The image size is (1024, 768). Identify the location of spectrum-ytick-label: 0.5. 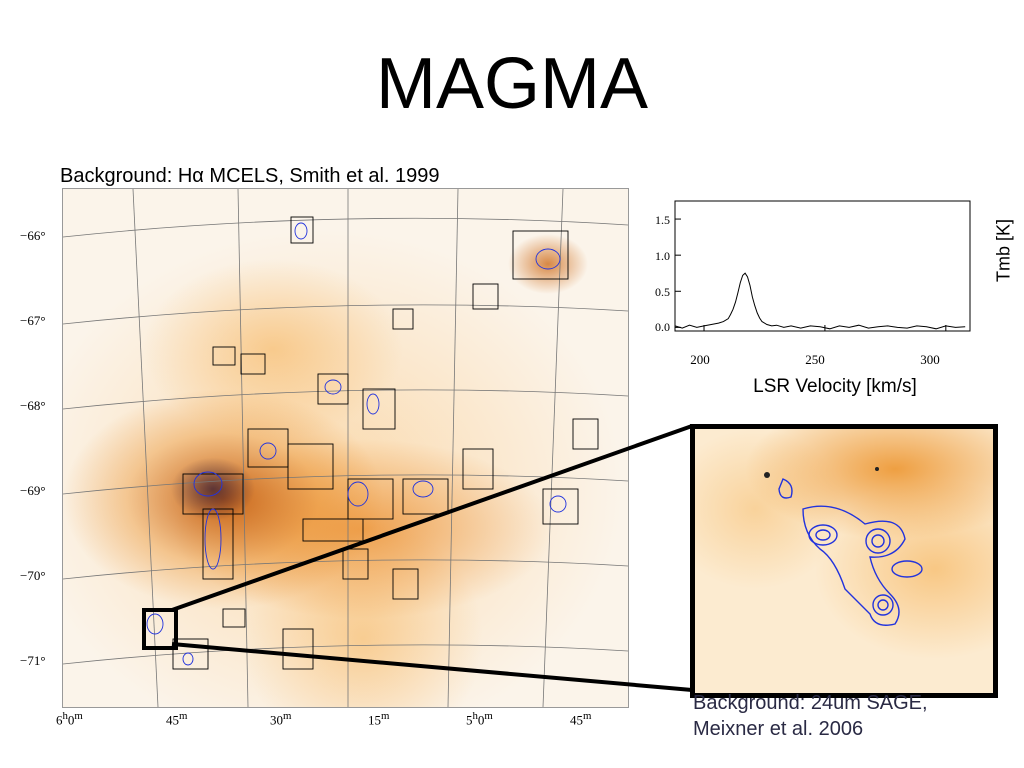
(662, 292).